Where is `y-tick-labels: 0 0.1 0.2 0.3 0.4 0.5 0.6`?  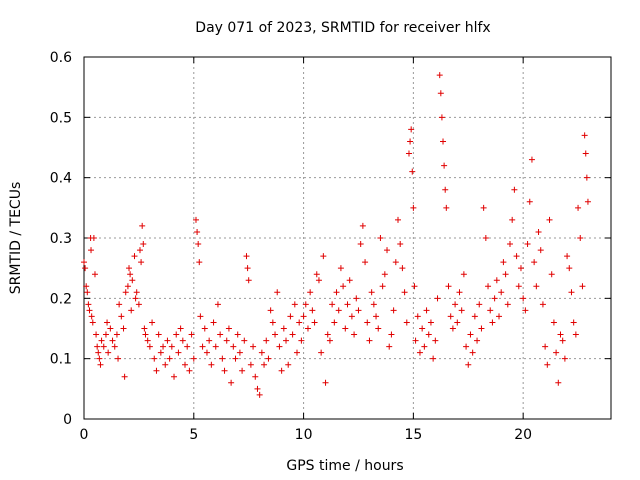
y-tick-labels: 0 0.1 0.2 0.3 0.4 0.5 0.6 is located at coordinates (61, 239).